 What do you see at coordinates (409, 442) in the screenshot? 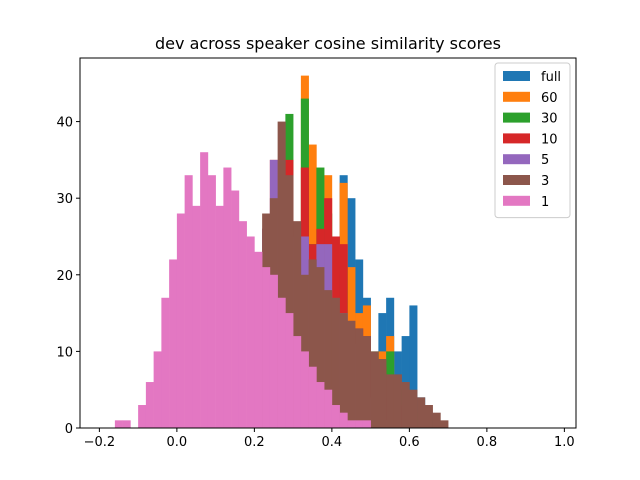
I see `x-tick-label: 0.6` at bounding box center [409, 442].